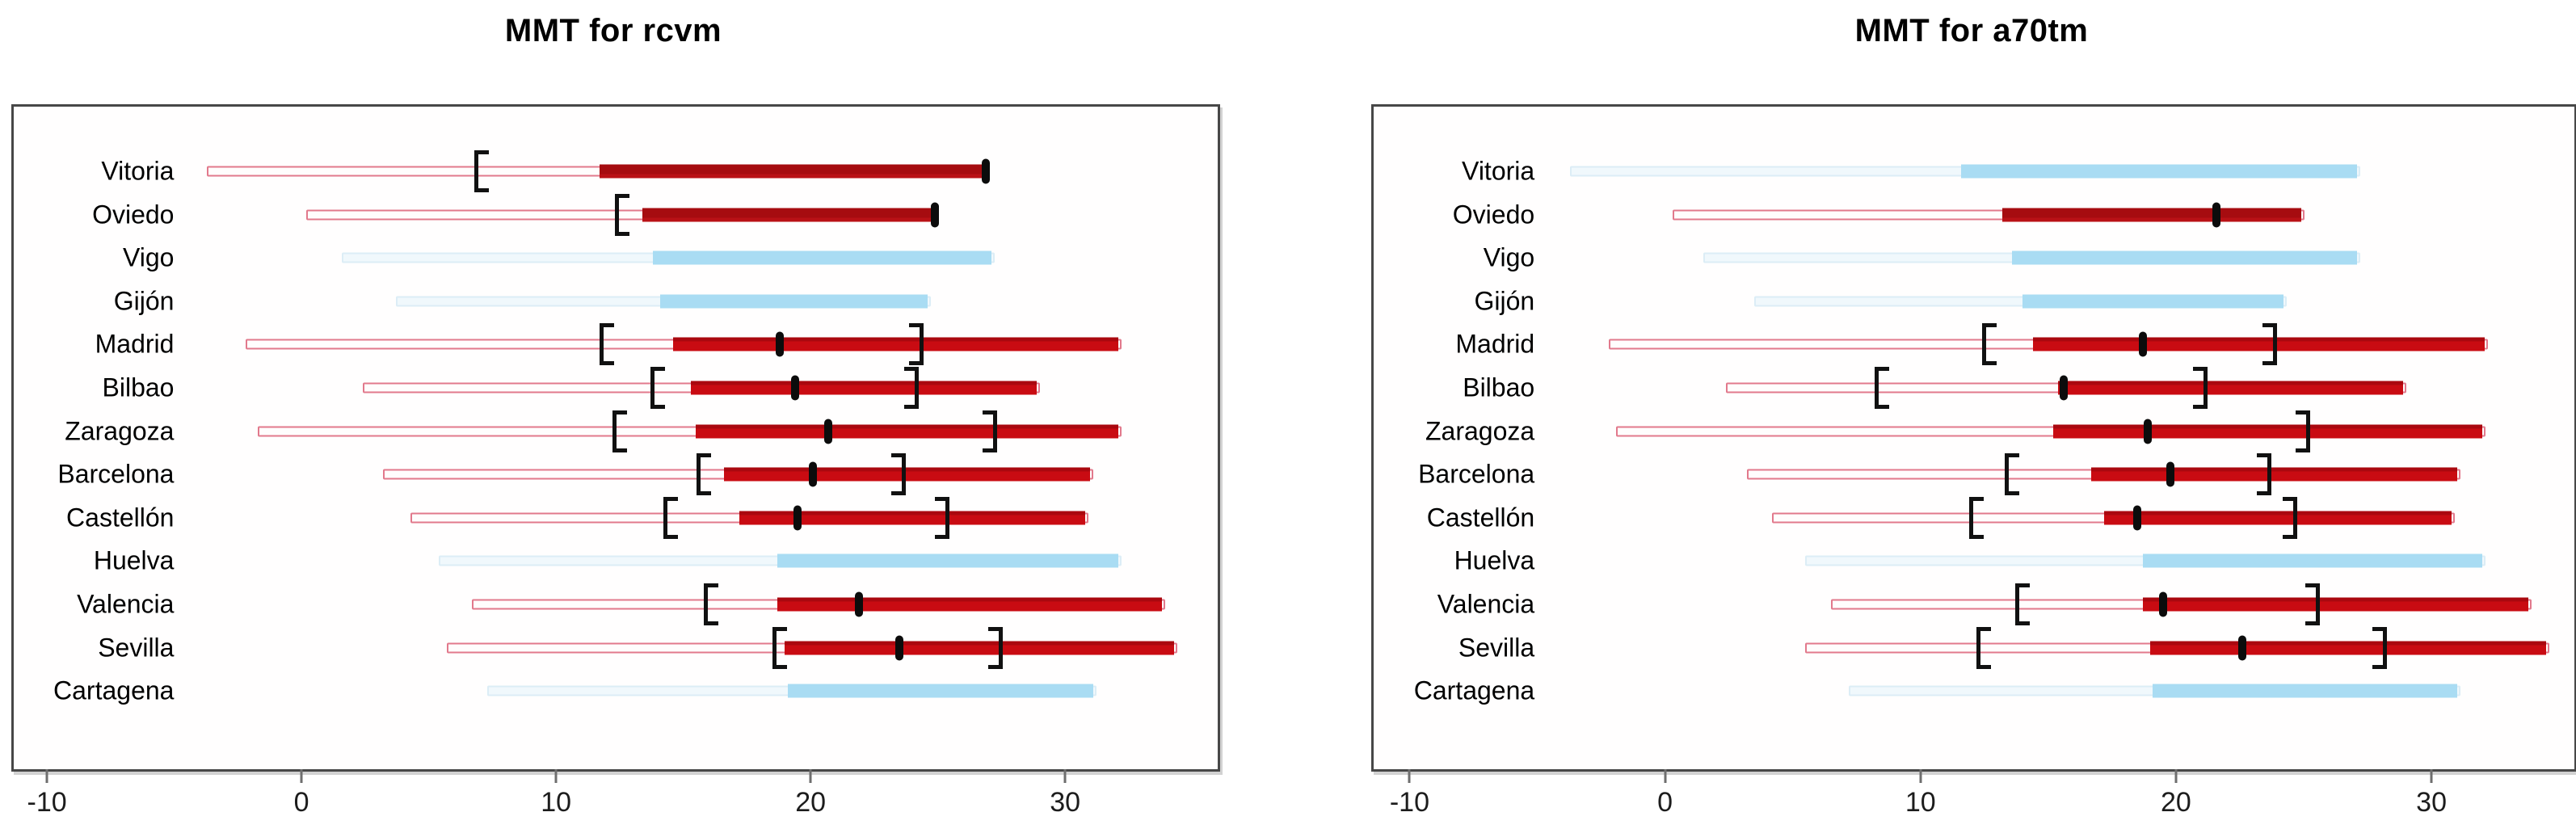  I want to click on city-label: Gijón, so click(1504, 301).